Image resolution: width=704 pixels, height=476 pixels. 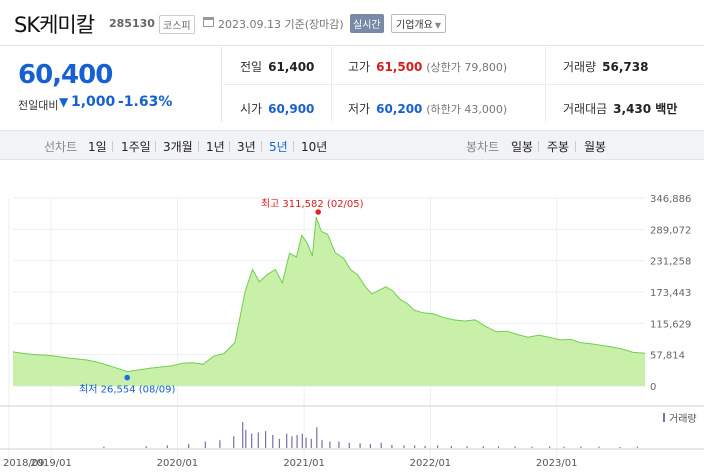 I want to click on tab-5y: 5년, so click(x=278, y=147).